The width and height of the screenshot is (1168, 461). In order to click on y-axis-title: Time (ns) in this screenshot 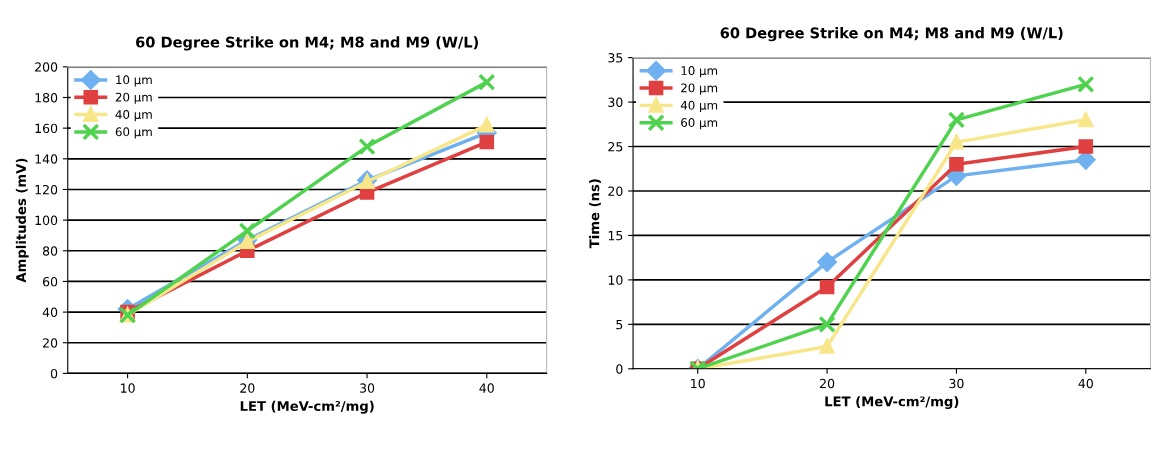, I will do `click(595, 214)`.